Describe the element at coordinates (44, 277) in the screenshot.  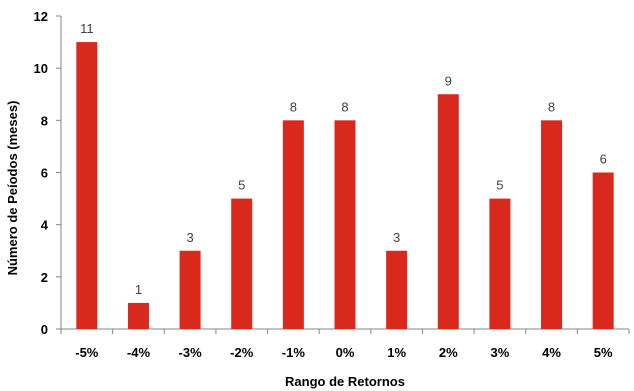
I see `y-tick-label: 2` at that location.